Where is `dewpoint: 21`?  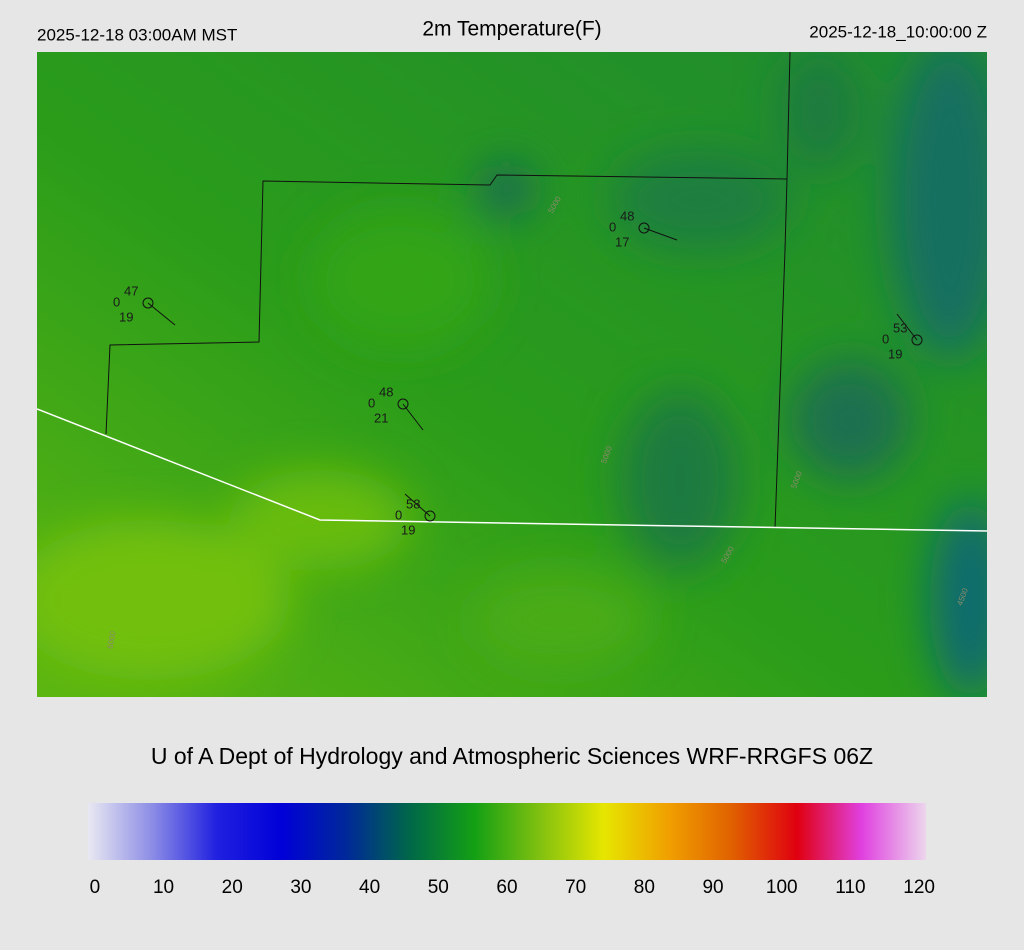
dewpoint: 21 is located at coordinates (381, 417).